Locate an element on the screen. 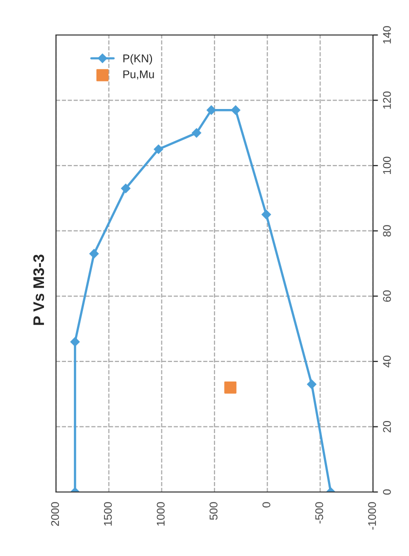 The image size is (409, 556). x-tick-label: 1000 is located at coordinates (160, 514).